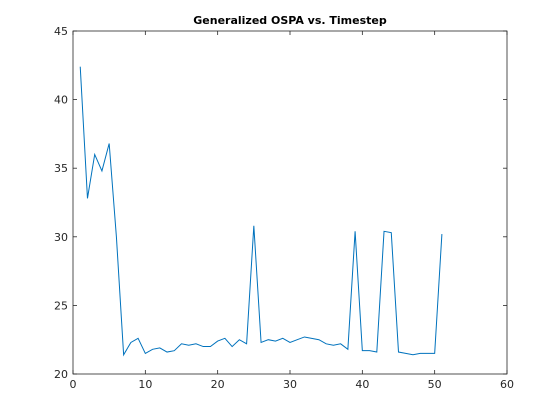 The height and width of the screenshot is (420, 560). Describe the element at coordinates (61, 374) in the screenshot. I see `y-tick-label: 20` at that location.